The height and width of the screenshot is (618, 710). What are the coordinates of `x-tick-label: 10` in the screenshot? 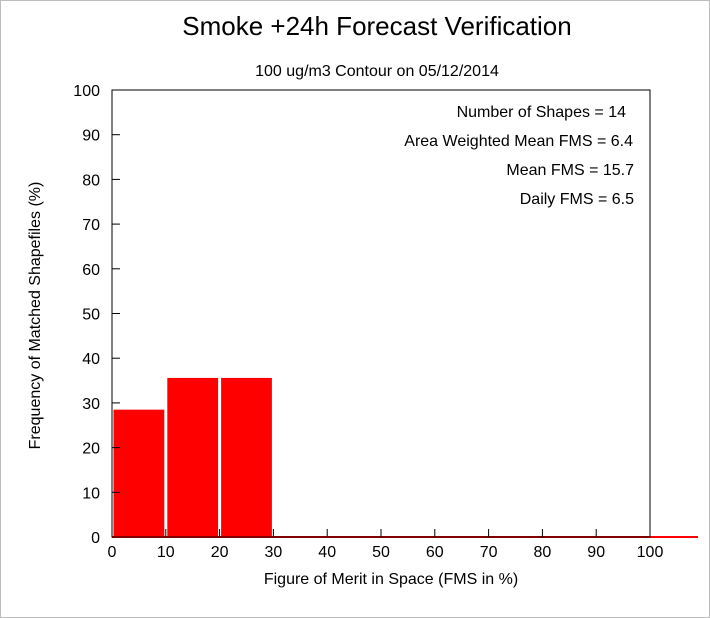 It's located at (166, 552).